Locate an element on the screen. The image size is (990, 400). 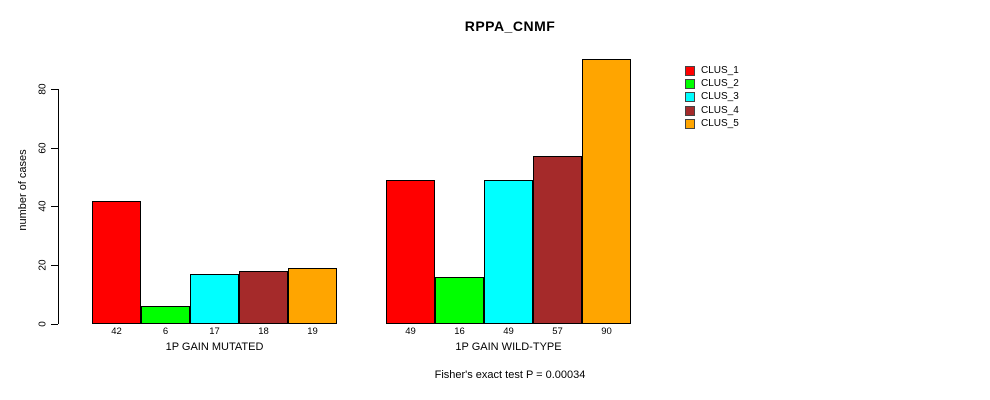
legend-label: CLUS_4 is located at coordinates (720, 110).